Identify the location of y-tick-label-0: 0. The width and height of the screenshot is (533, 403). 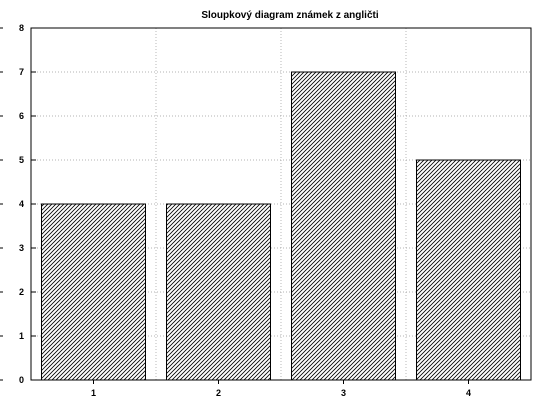
(21, 380).